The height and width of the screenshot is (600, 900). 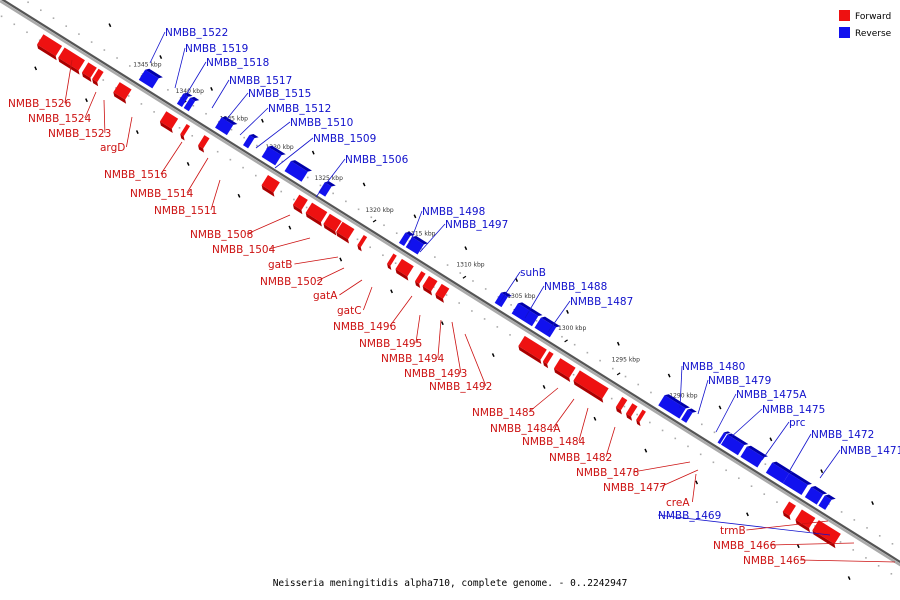 I want to click on gene-label-text: NMBB_1512, so click(x=299, y=109).